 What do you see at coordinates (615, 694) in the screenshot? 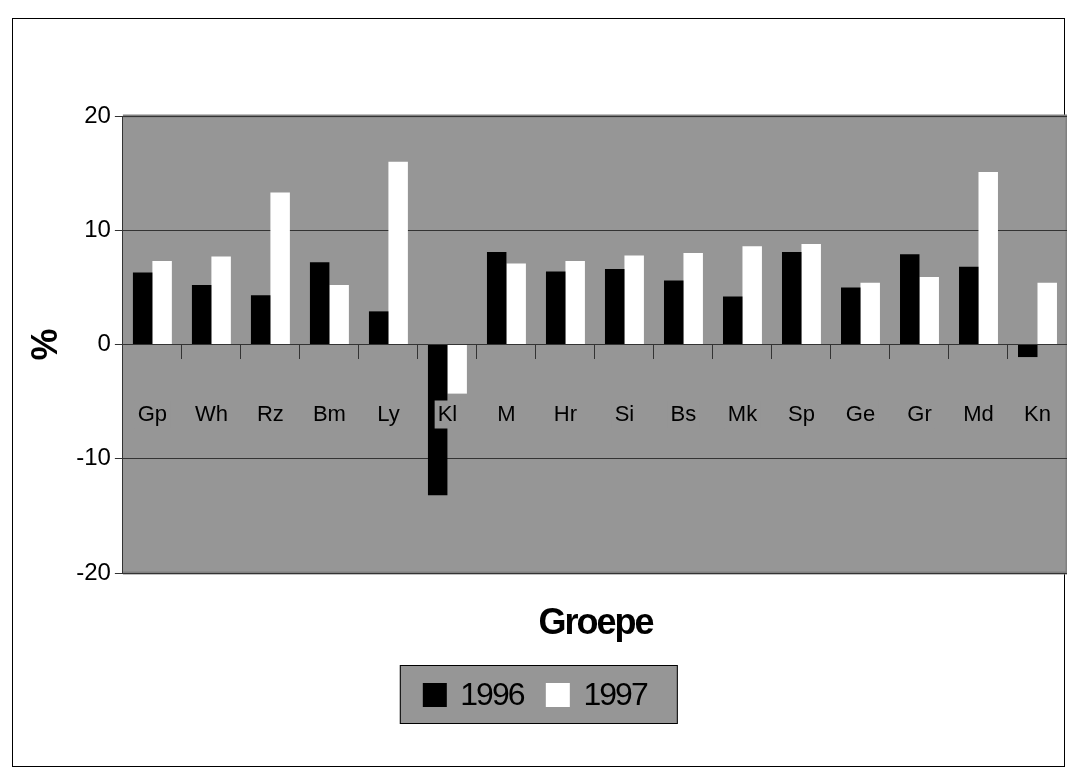
I see `legend-label: 1997` at bounding box center [615, 694].